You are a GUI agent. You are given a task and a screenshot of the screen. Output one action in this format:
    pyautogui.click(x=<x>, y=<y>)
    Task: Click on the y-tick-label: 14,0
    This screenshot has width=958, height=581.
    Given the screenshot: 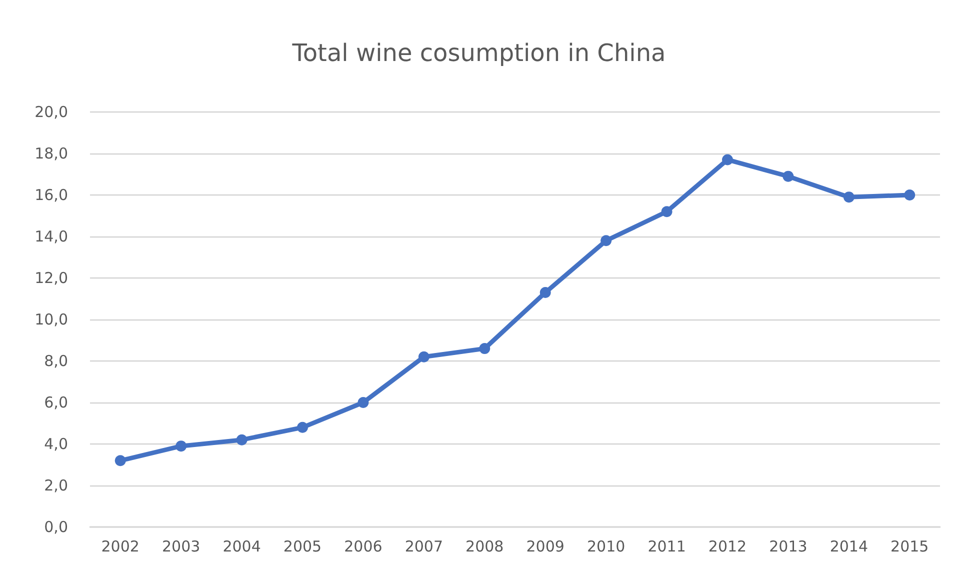 What is the action you would take?
    pyautogui.click(x=51, y=237)
    